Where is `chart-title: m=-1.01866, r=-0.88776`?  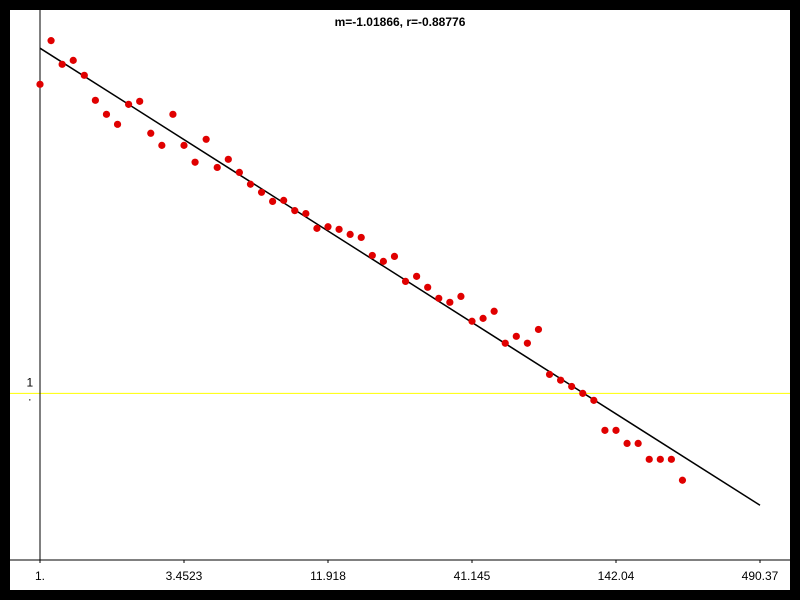
chart-title: m=-1.01866, r=-0.88776 is located at coordinates (400, 22).